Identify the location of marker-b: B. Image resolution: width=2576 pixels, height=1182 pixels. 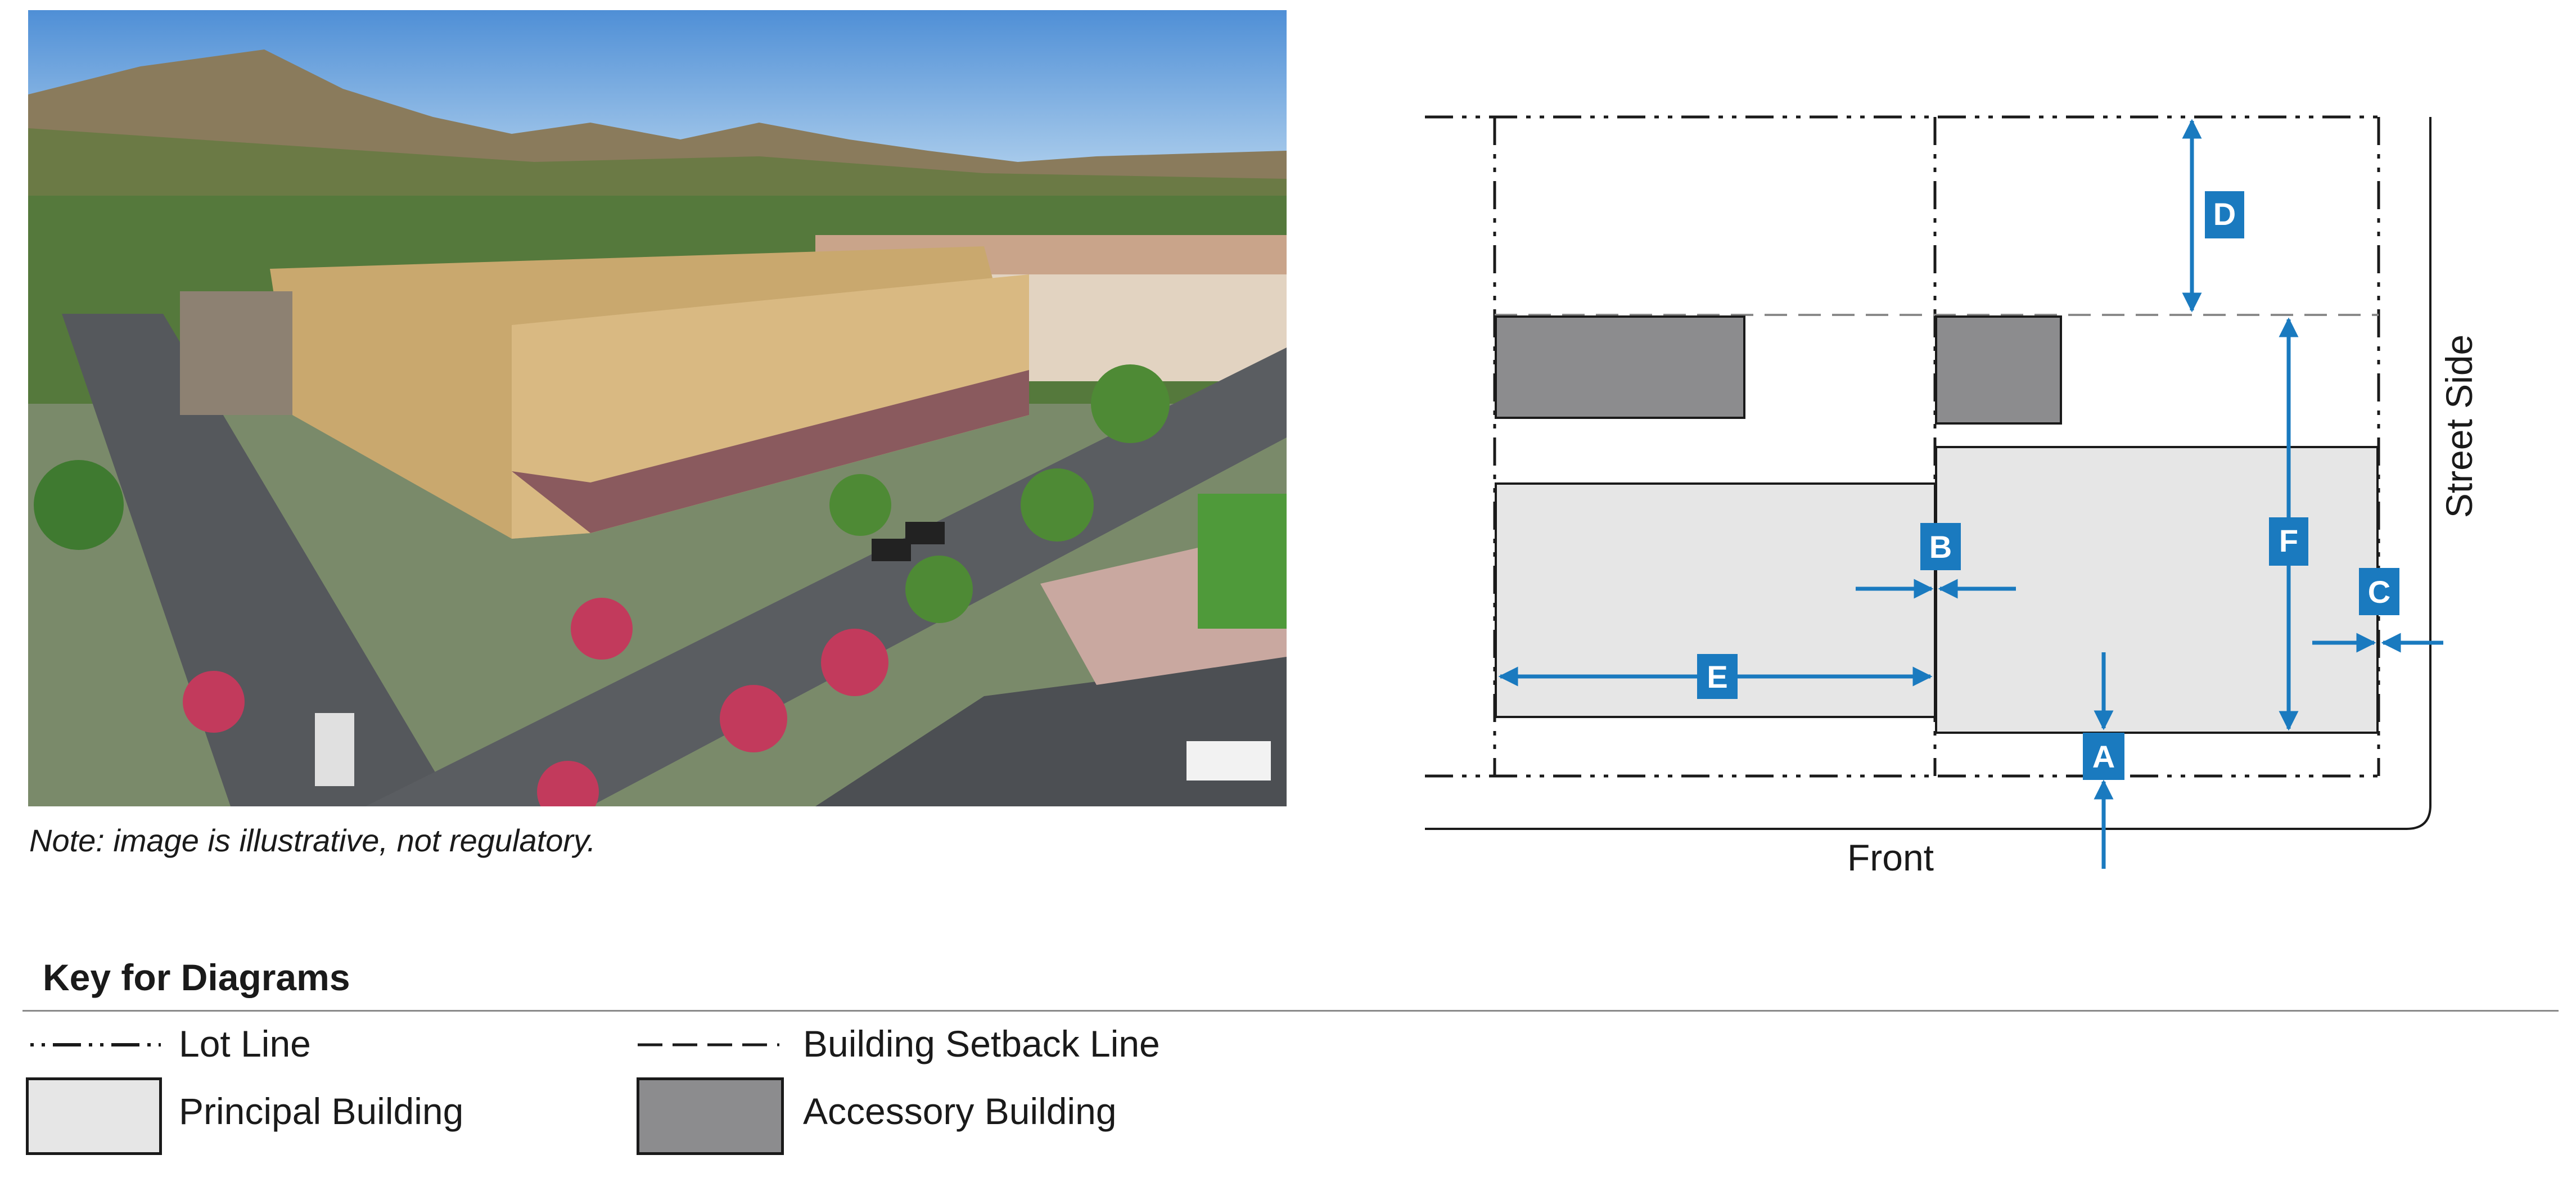
(1940, 546).